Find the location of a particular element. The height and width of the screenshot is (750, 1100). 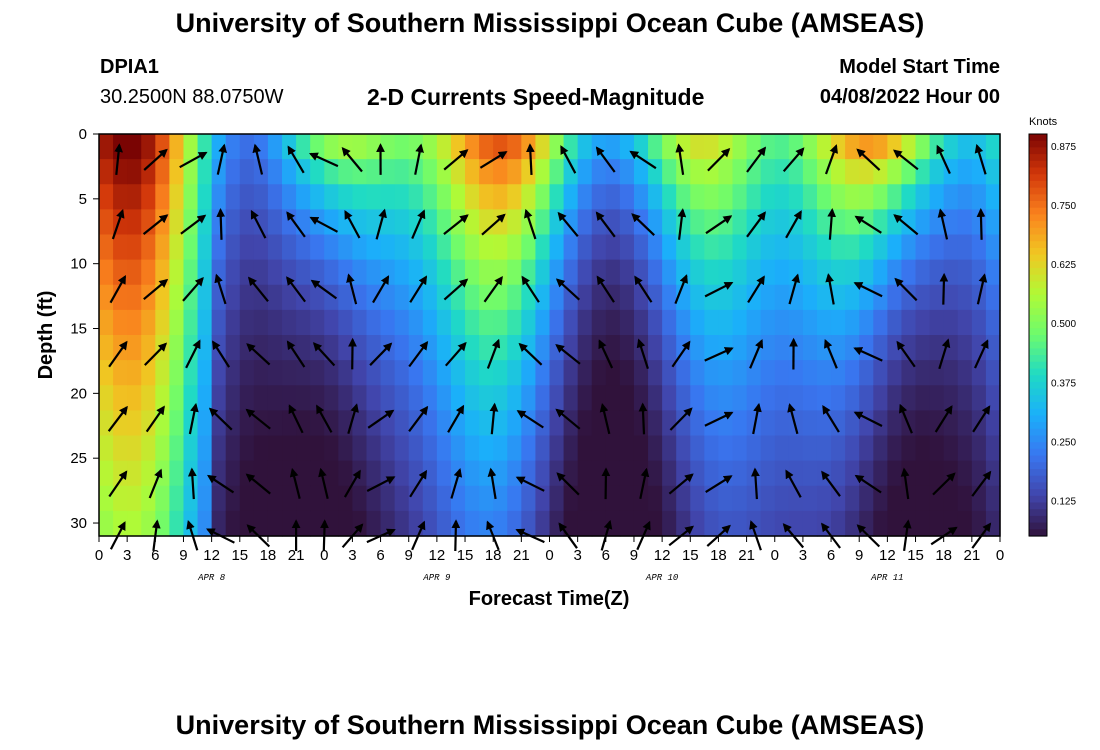

x-tick-label: 21 is located at coordinates (972, 555).